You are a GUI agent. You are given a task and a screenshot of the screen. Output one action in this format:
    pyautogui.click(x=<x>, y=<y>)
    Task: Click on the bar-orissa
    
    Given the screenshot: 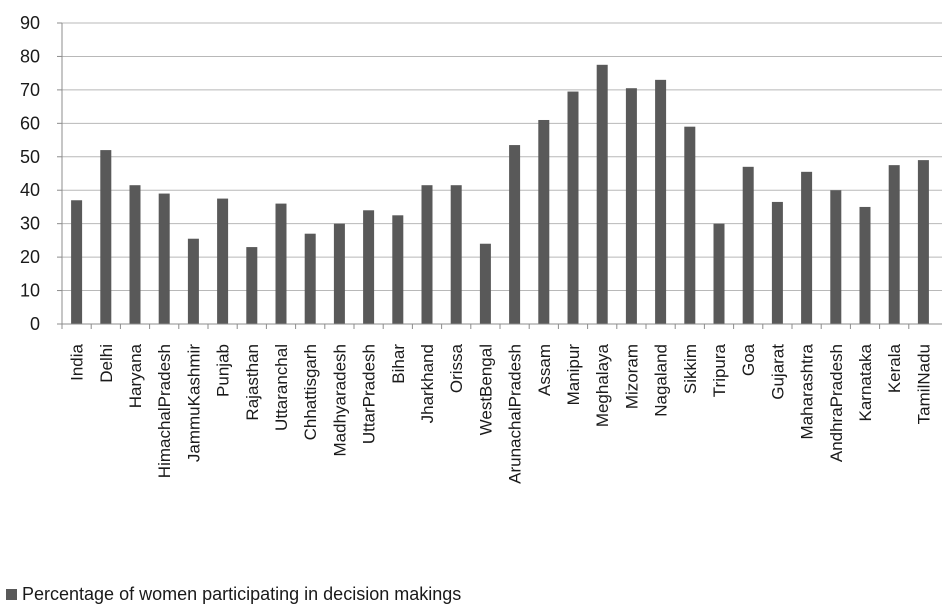 What is the action you would take?
    pyautogui.click(x=456, y=254)
    